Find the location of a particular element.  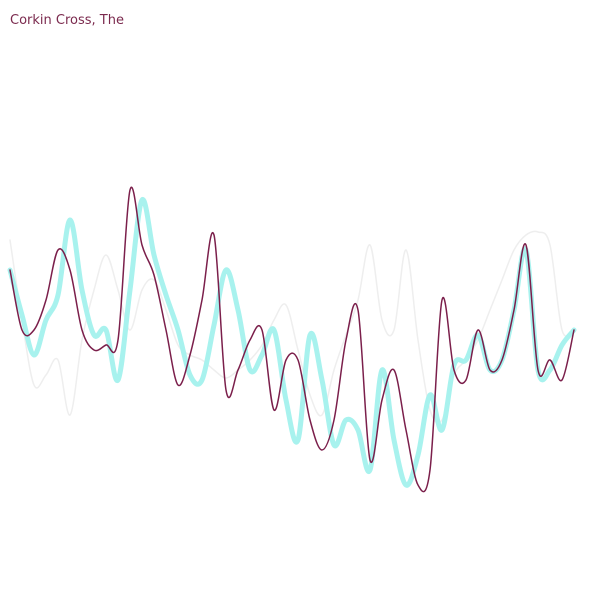

chart-title: Corkin Cross, The is located at coordinates (67, 20).